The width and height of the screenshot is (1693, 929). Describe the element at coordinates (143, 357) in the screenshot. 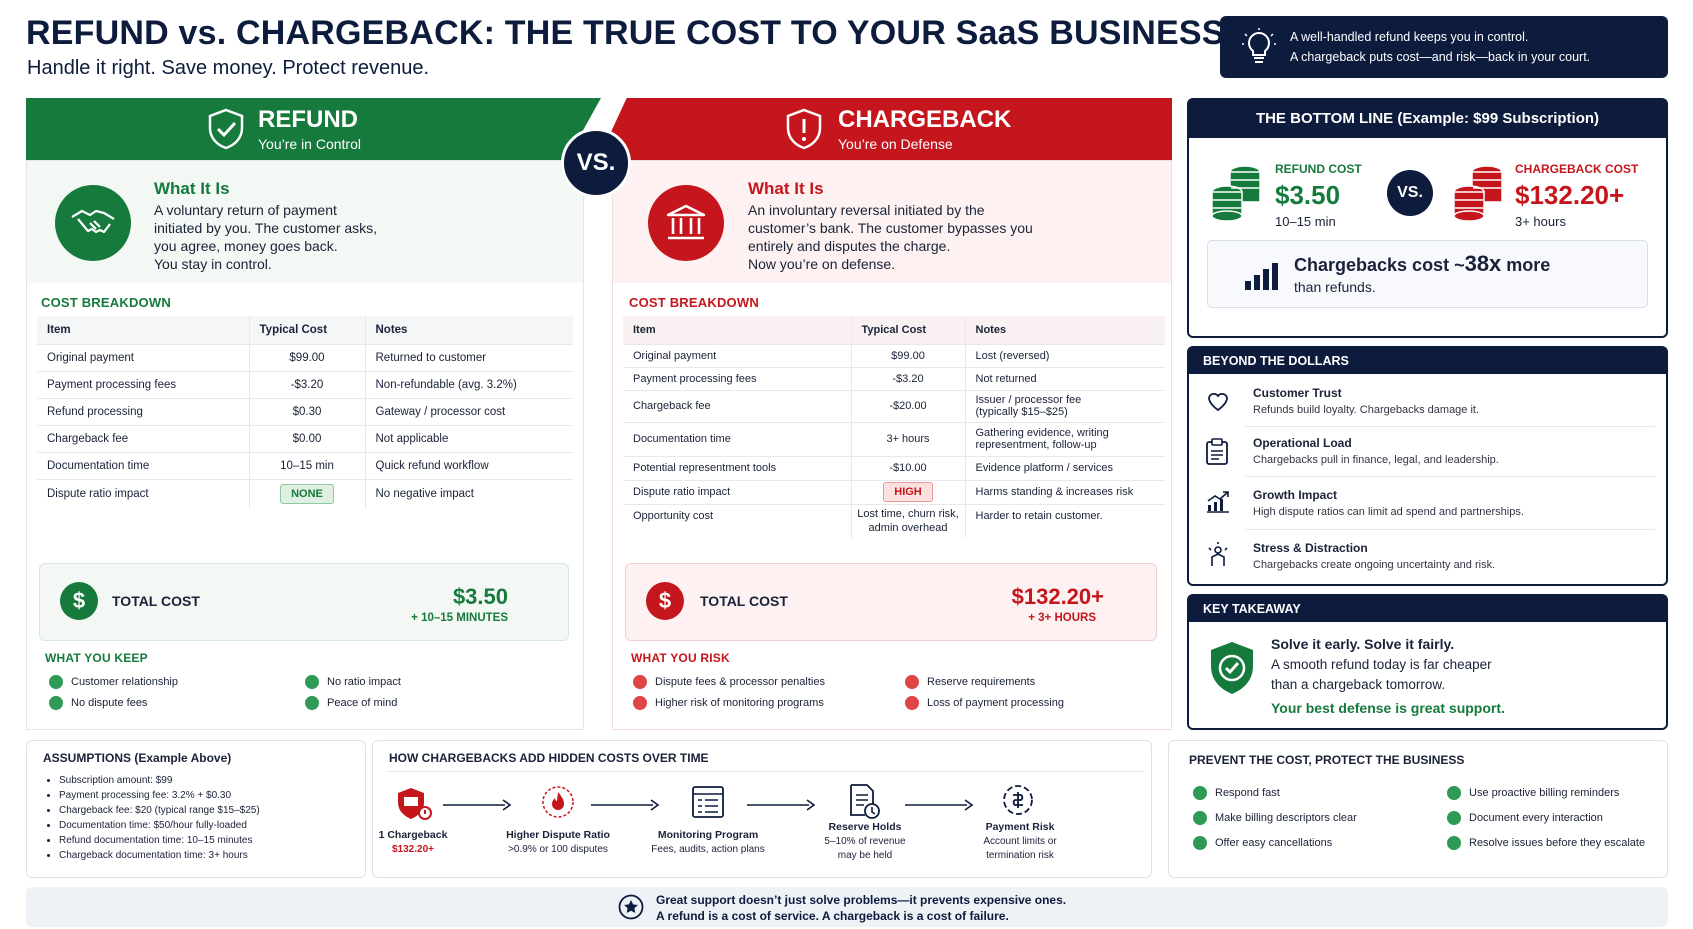

I see `cell: Original payment` at that location.